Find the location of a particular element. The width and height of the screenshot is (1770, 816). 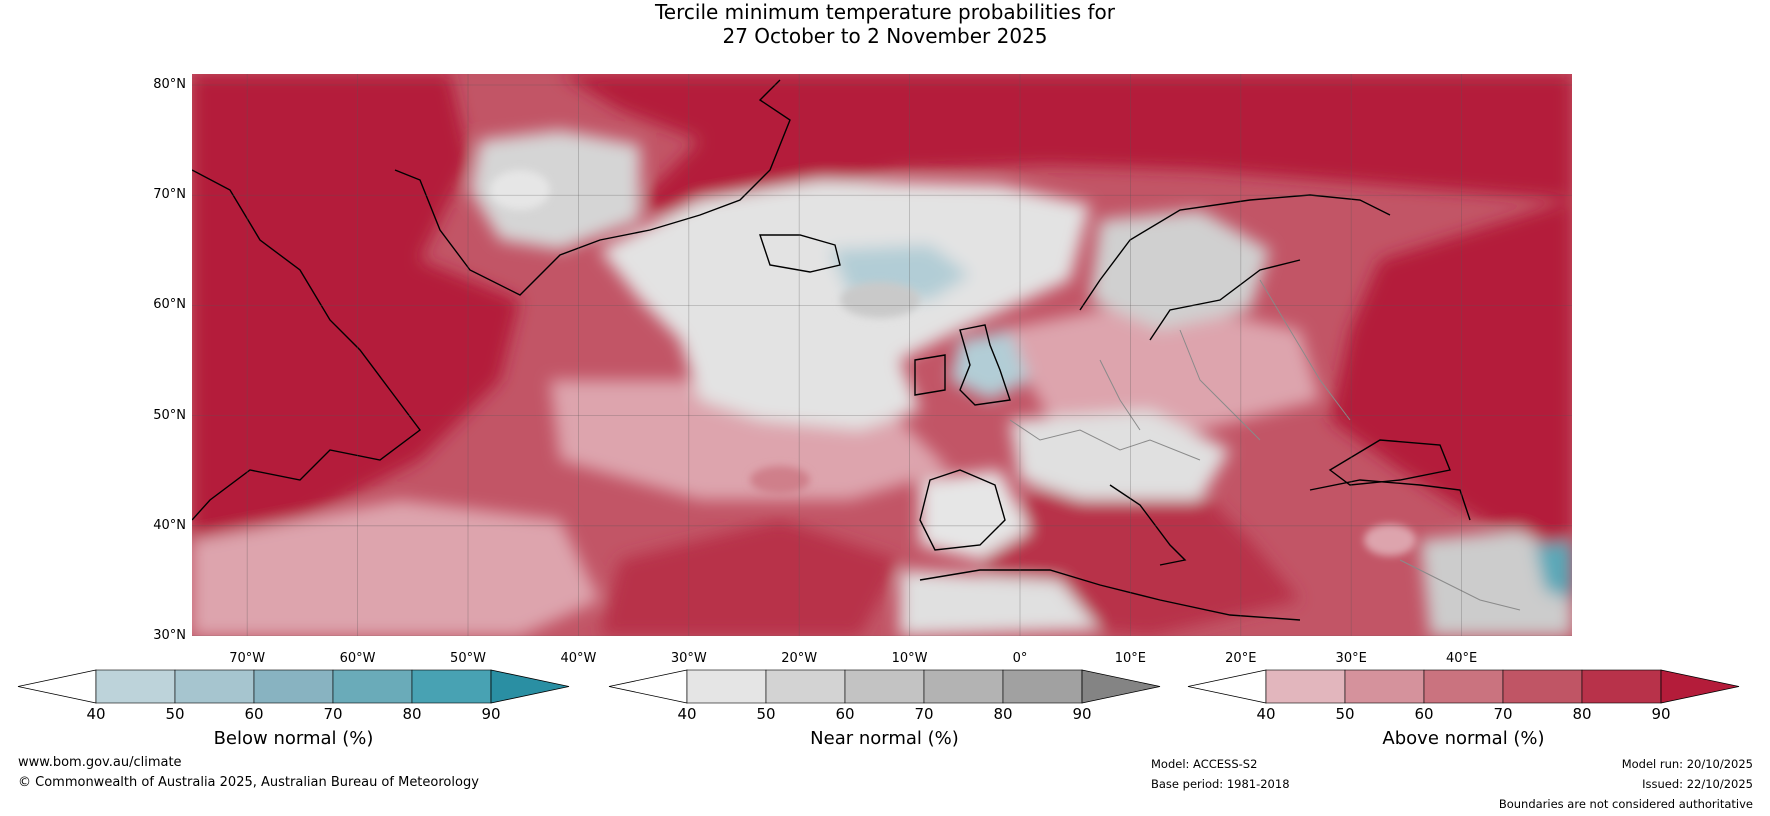

field-near-iberia is located at coordinates (975, 515).